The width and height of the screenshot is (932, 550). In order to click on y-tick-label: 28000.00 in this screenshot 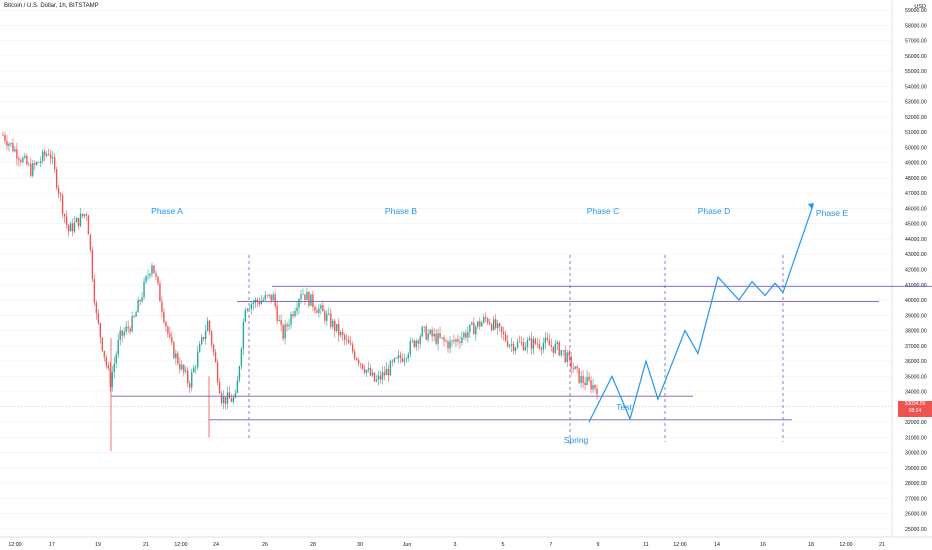, I will do `click(916, 484)`.